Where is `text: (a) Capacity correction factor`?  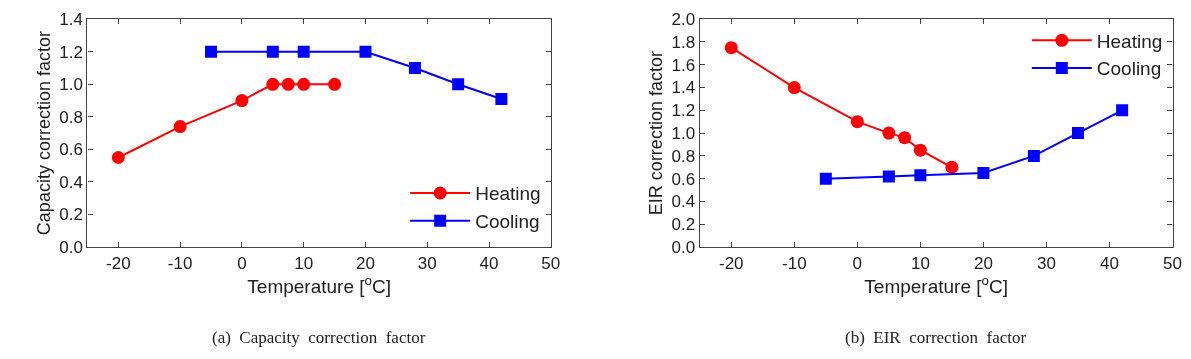 text: (a) Capacity correction factor is located at coordinates (319, 337).